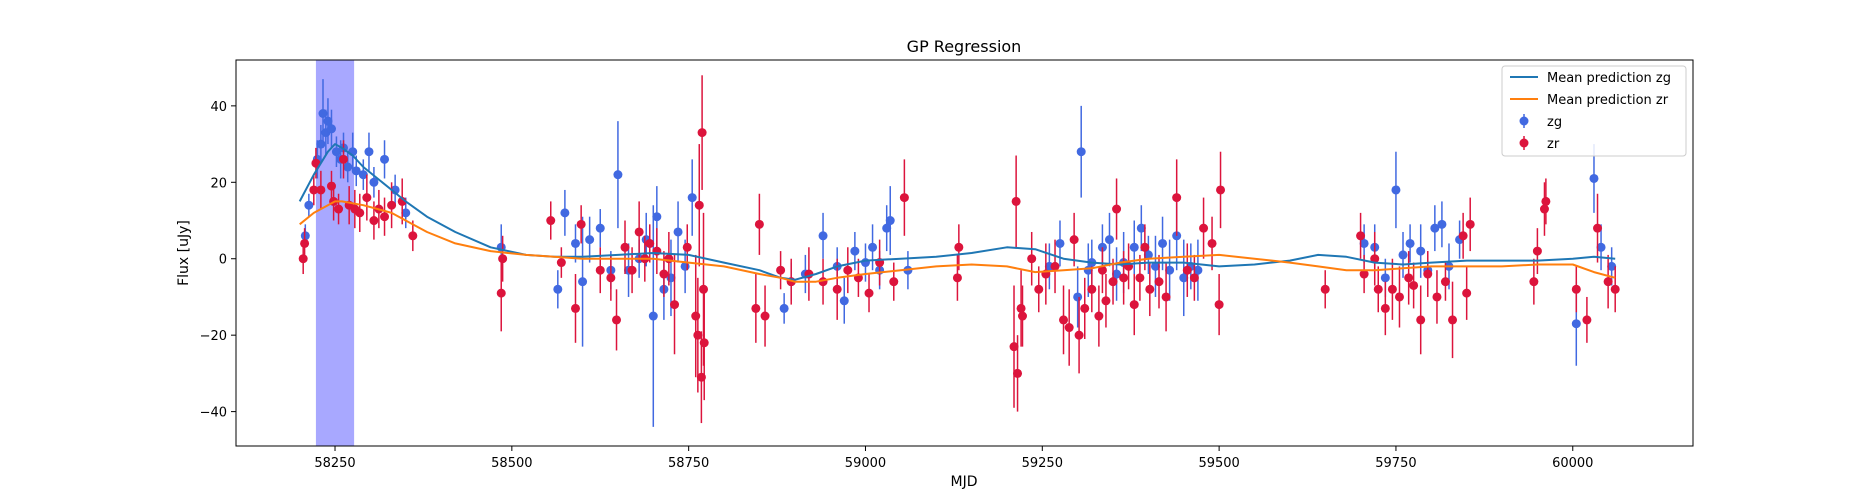 Image resolution: width=1875 pixels, height=504 pixels. I want to click on legend-box, so click(1594, 111).